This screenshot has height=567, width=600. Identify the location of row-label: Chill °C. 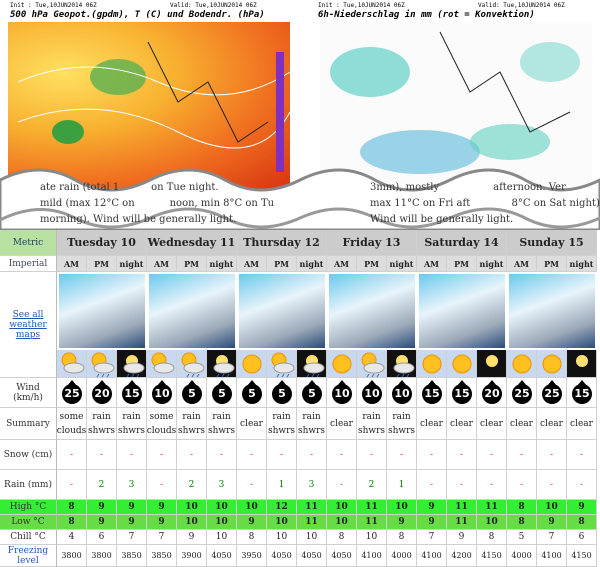
(28, 537).